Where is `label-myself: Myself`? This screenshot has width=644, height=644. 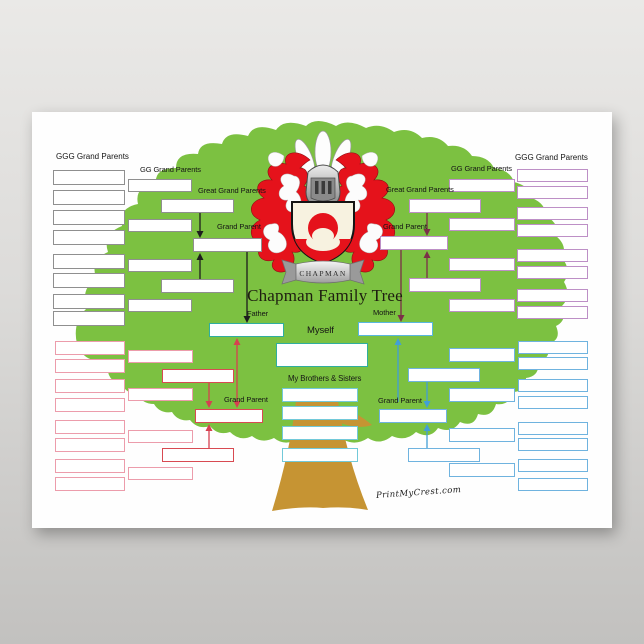 label-myself: Myself is located at coordinates (320, 330).